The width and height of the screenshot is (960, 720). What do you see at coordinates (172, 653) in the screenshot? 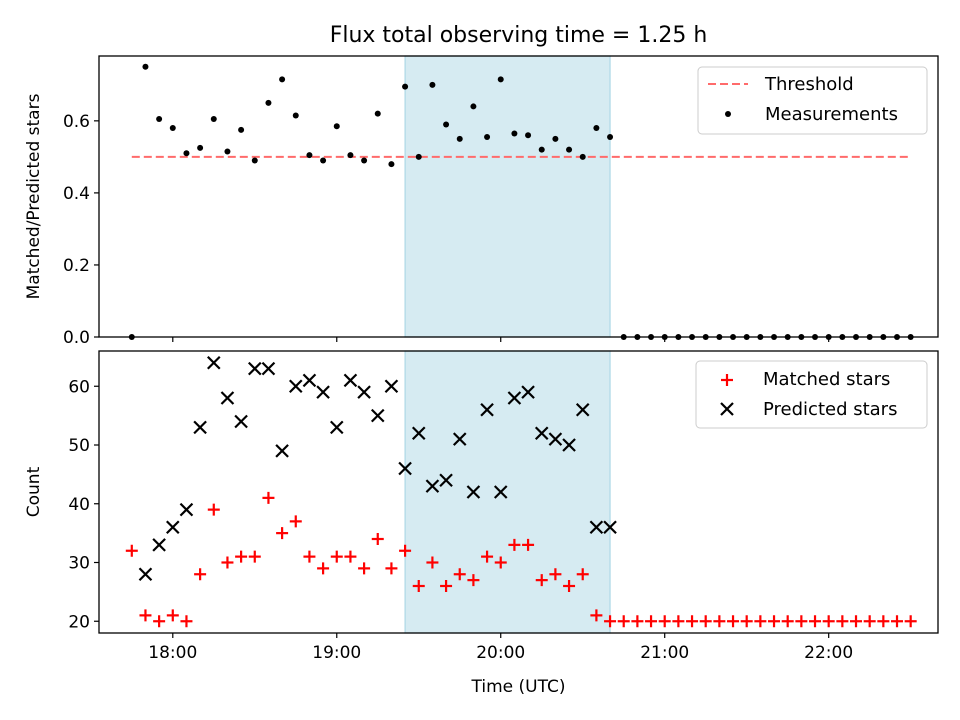
I see `x-tick-label: 18:00` at bounding box center [172, 653].